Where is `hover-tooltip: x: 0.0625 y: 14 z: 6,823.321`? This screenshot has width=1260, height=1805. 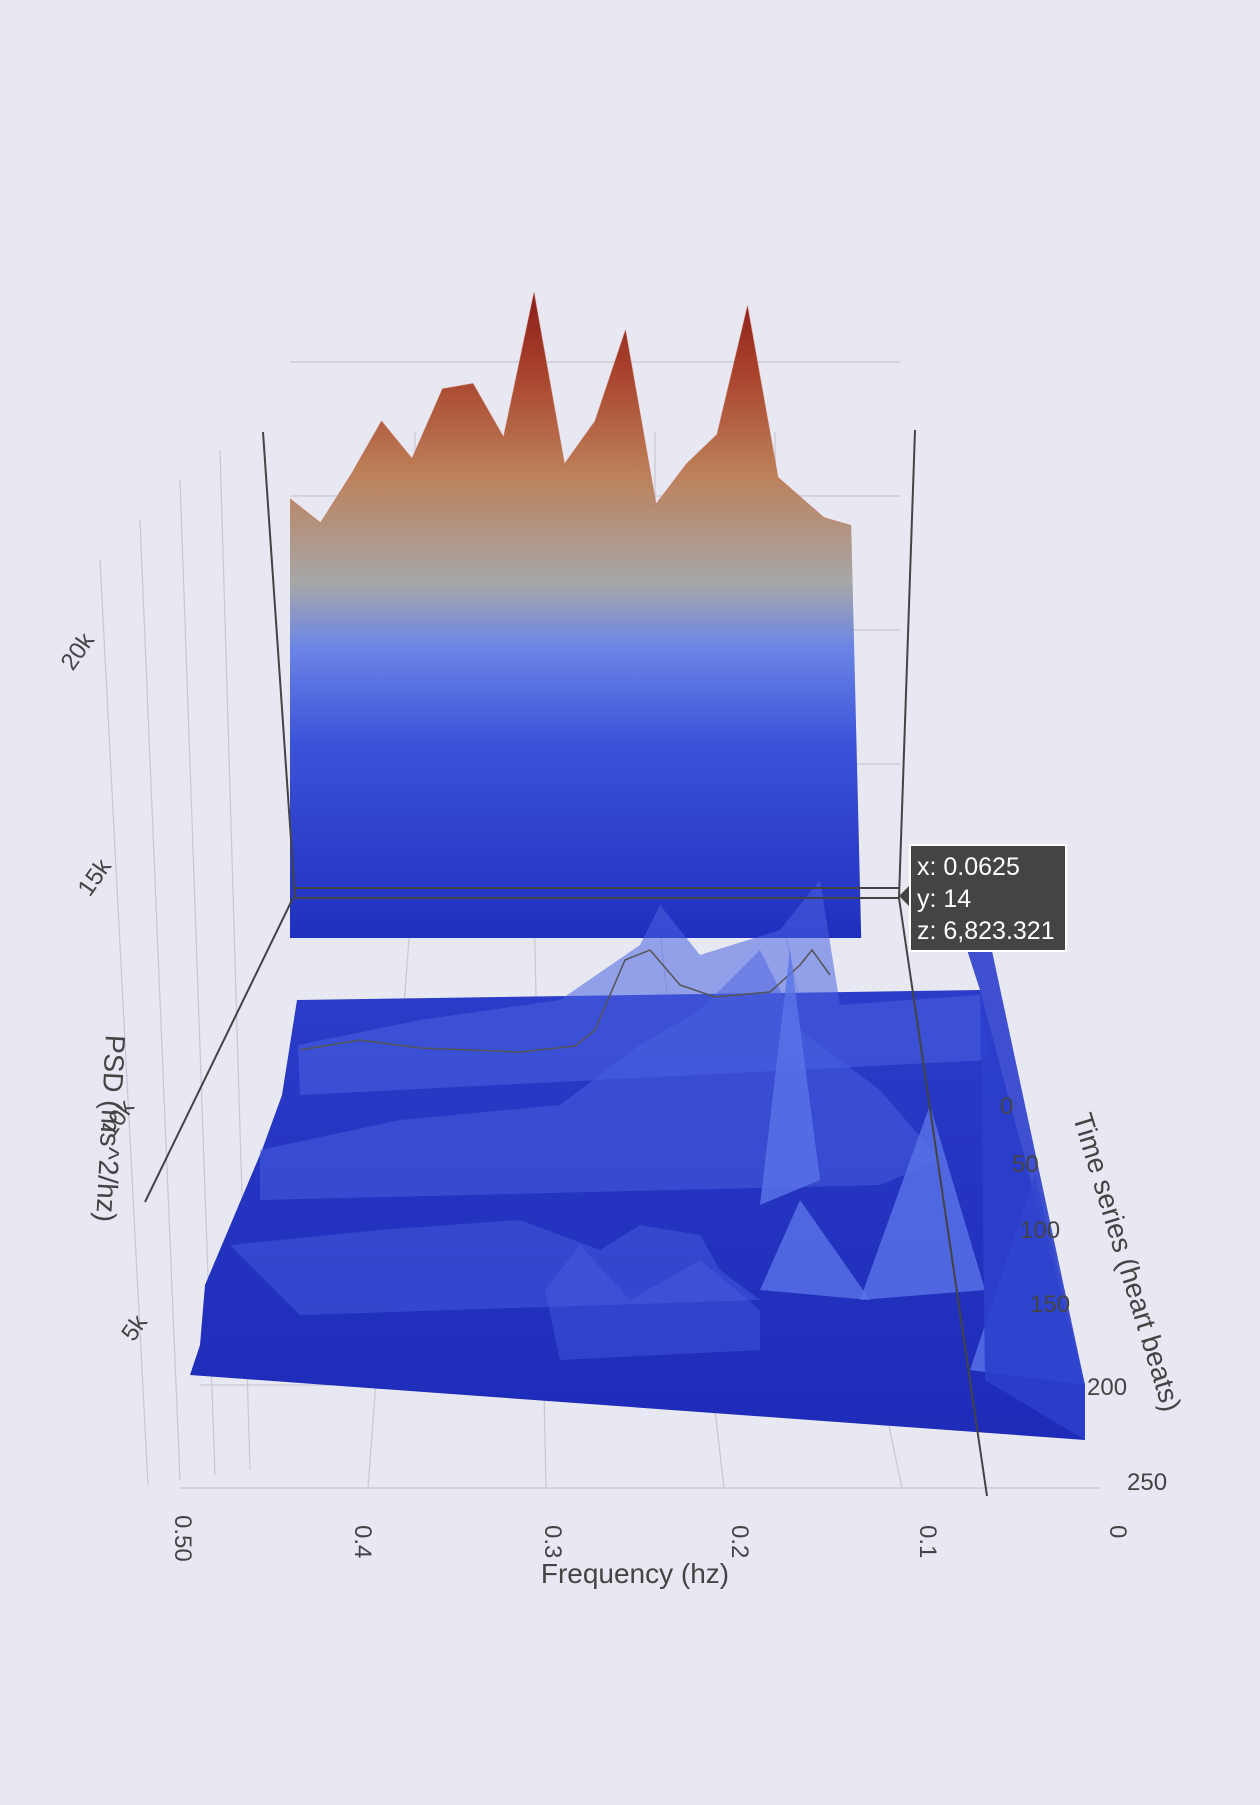
hover-tooltip: x: 0.0625 y: 14 z: 6,823.321 is located at coordinates (988, 898).